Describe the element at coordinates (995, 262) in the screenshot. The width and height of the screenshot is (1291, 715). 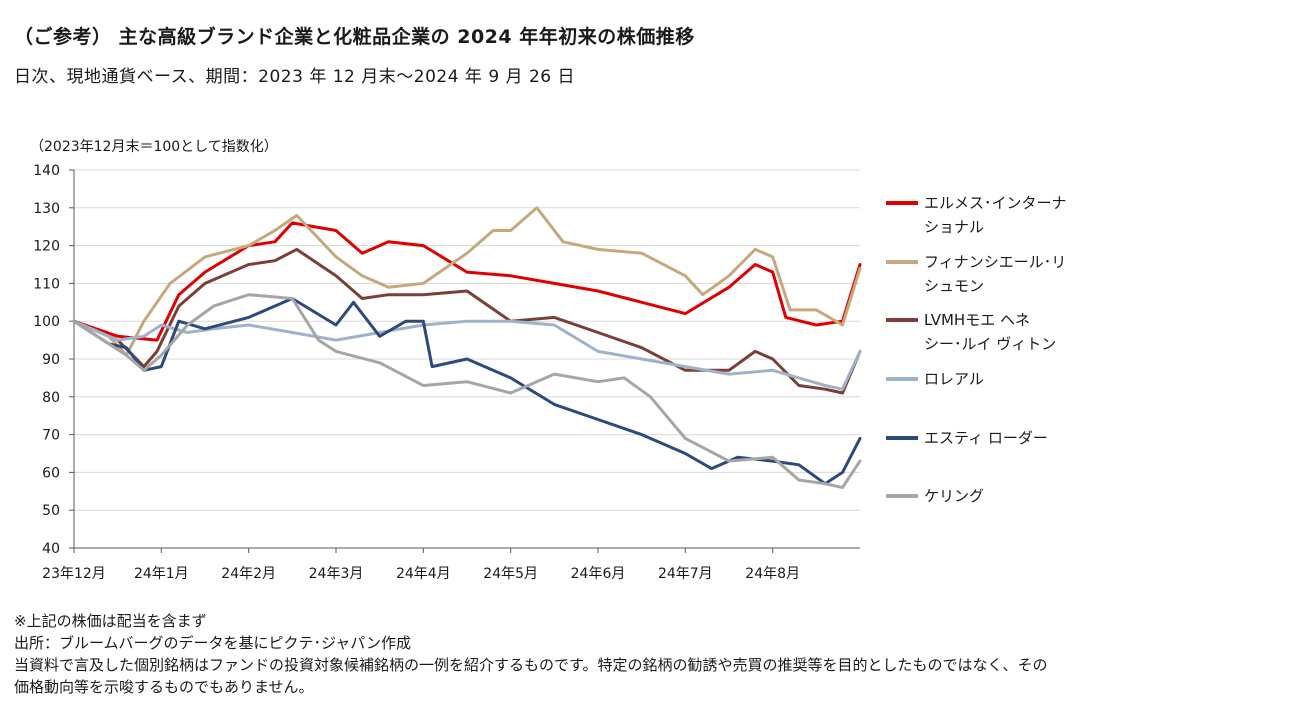
I see `legend-label-1: フィナンシエール･リ` at that location.